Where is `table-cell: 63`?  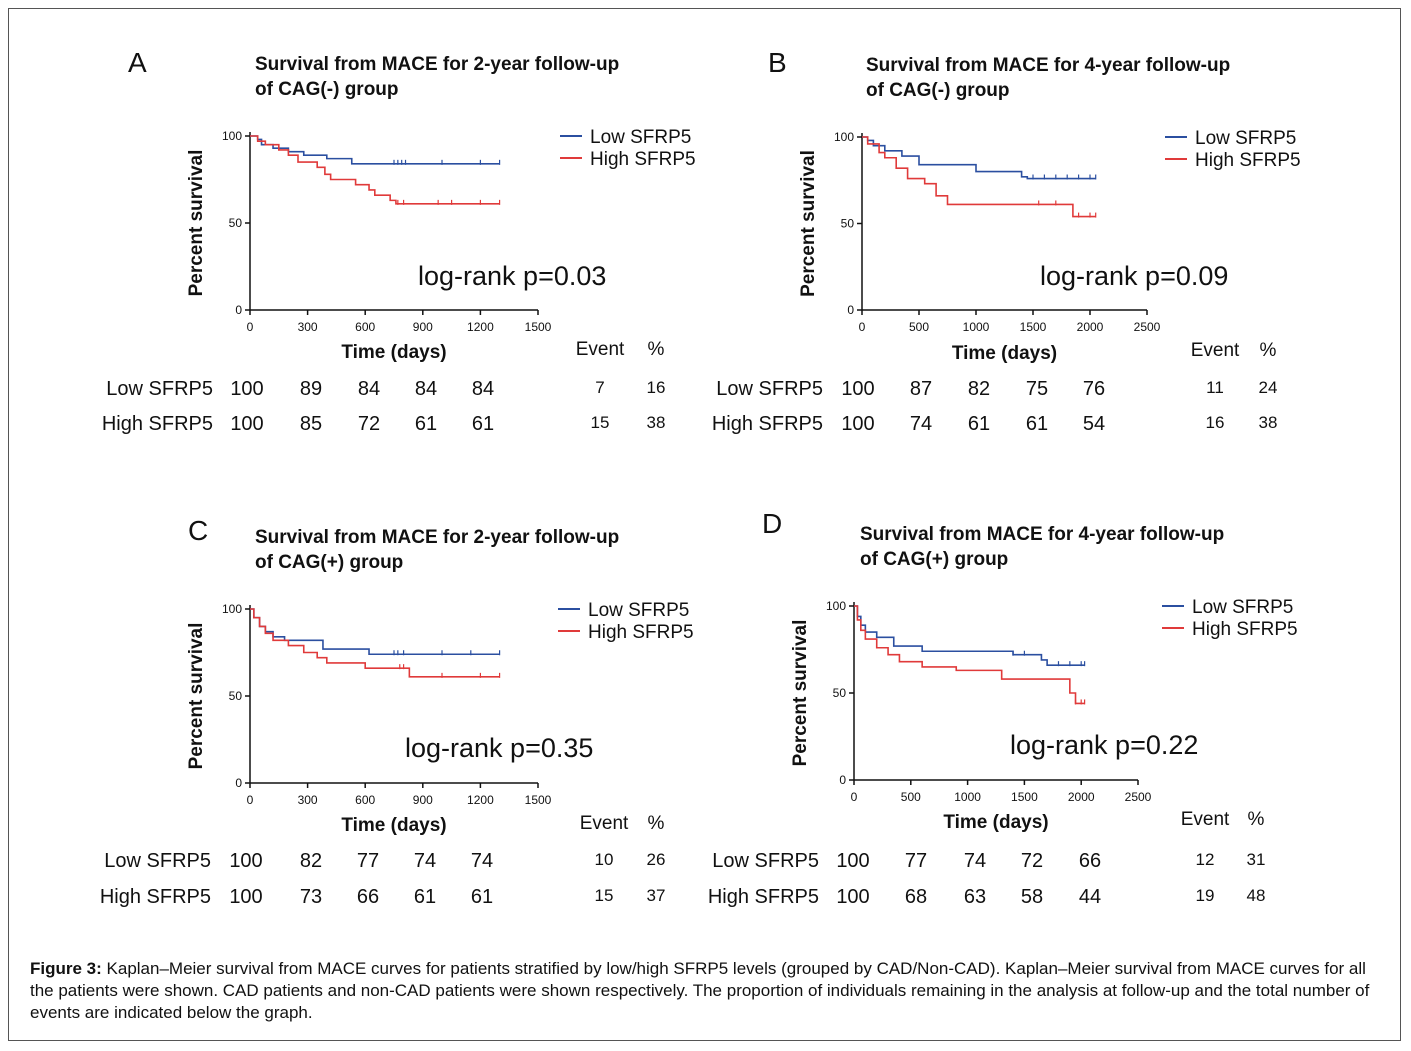 table-cell: 63 is located at coordinates (975, 897).